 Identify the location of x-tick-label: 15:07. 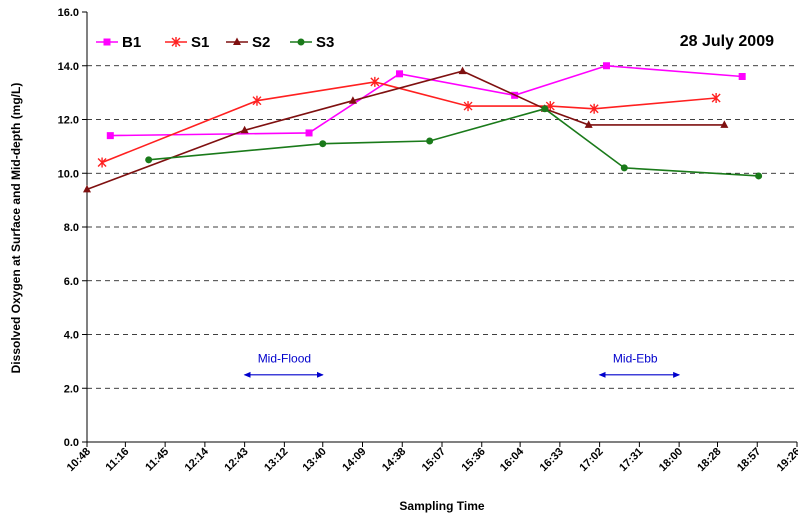
(434, 460).